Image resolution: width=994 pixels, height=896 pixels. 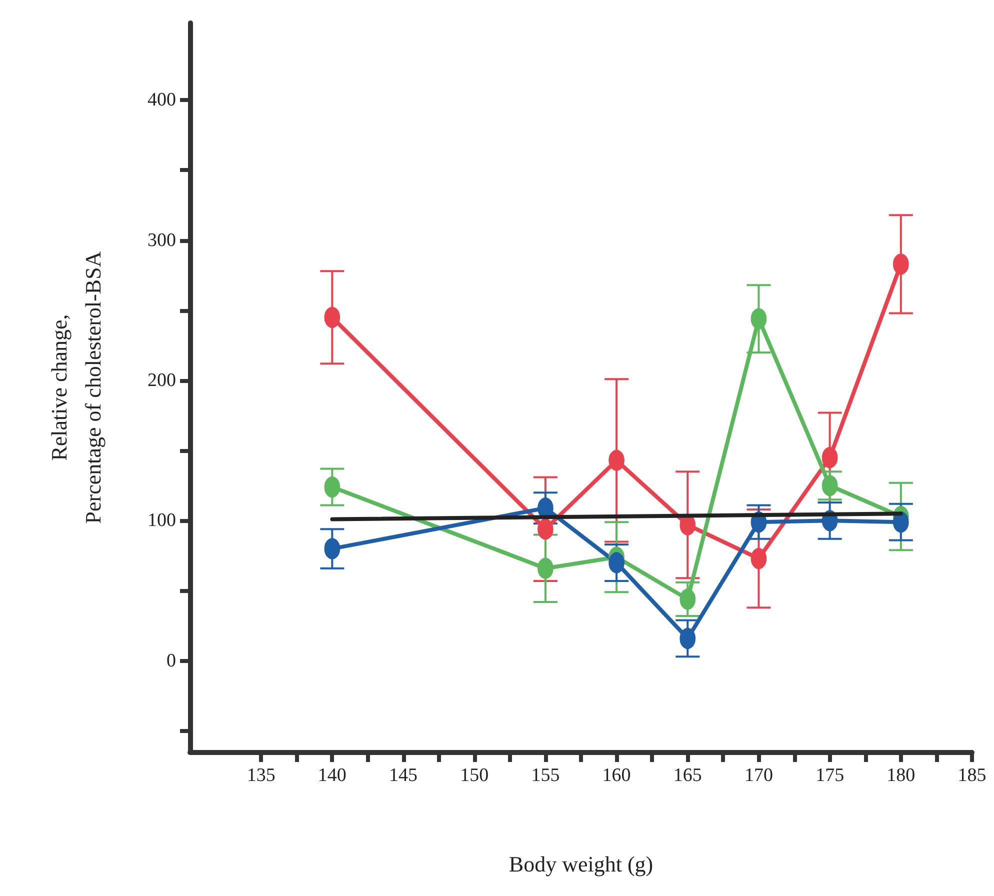 What do you see at coordinates (261, 775) in the screenshot?
I see `x-tick-label: 135` at bounding box center [261, 775].